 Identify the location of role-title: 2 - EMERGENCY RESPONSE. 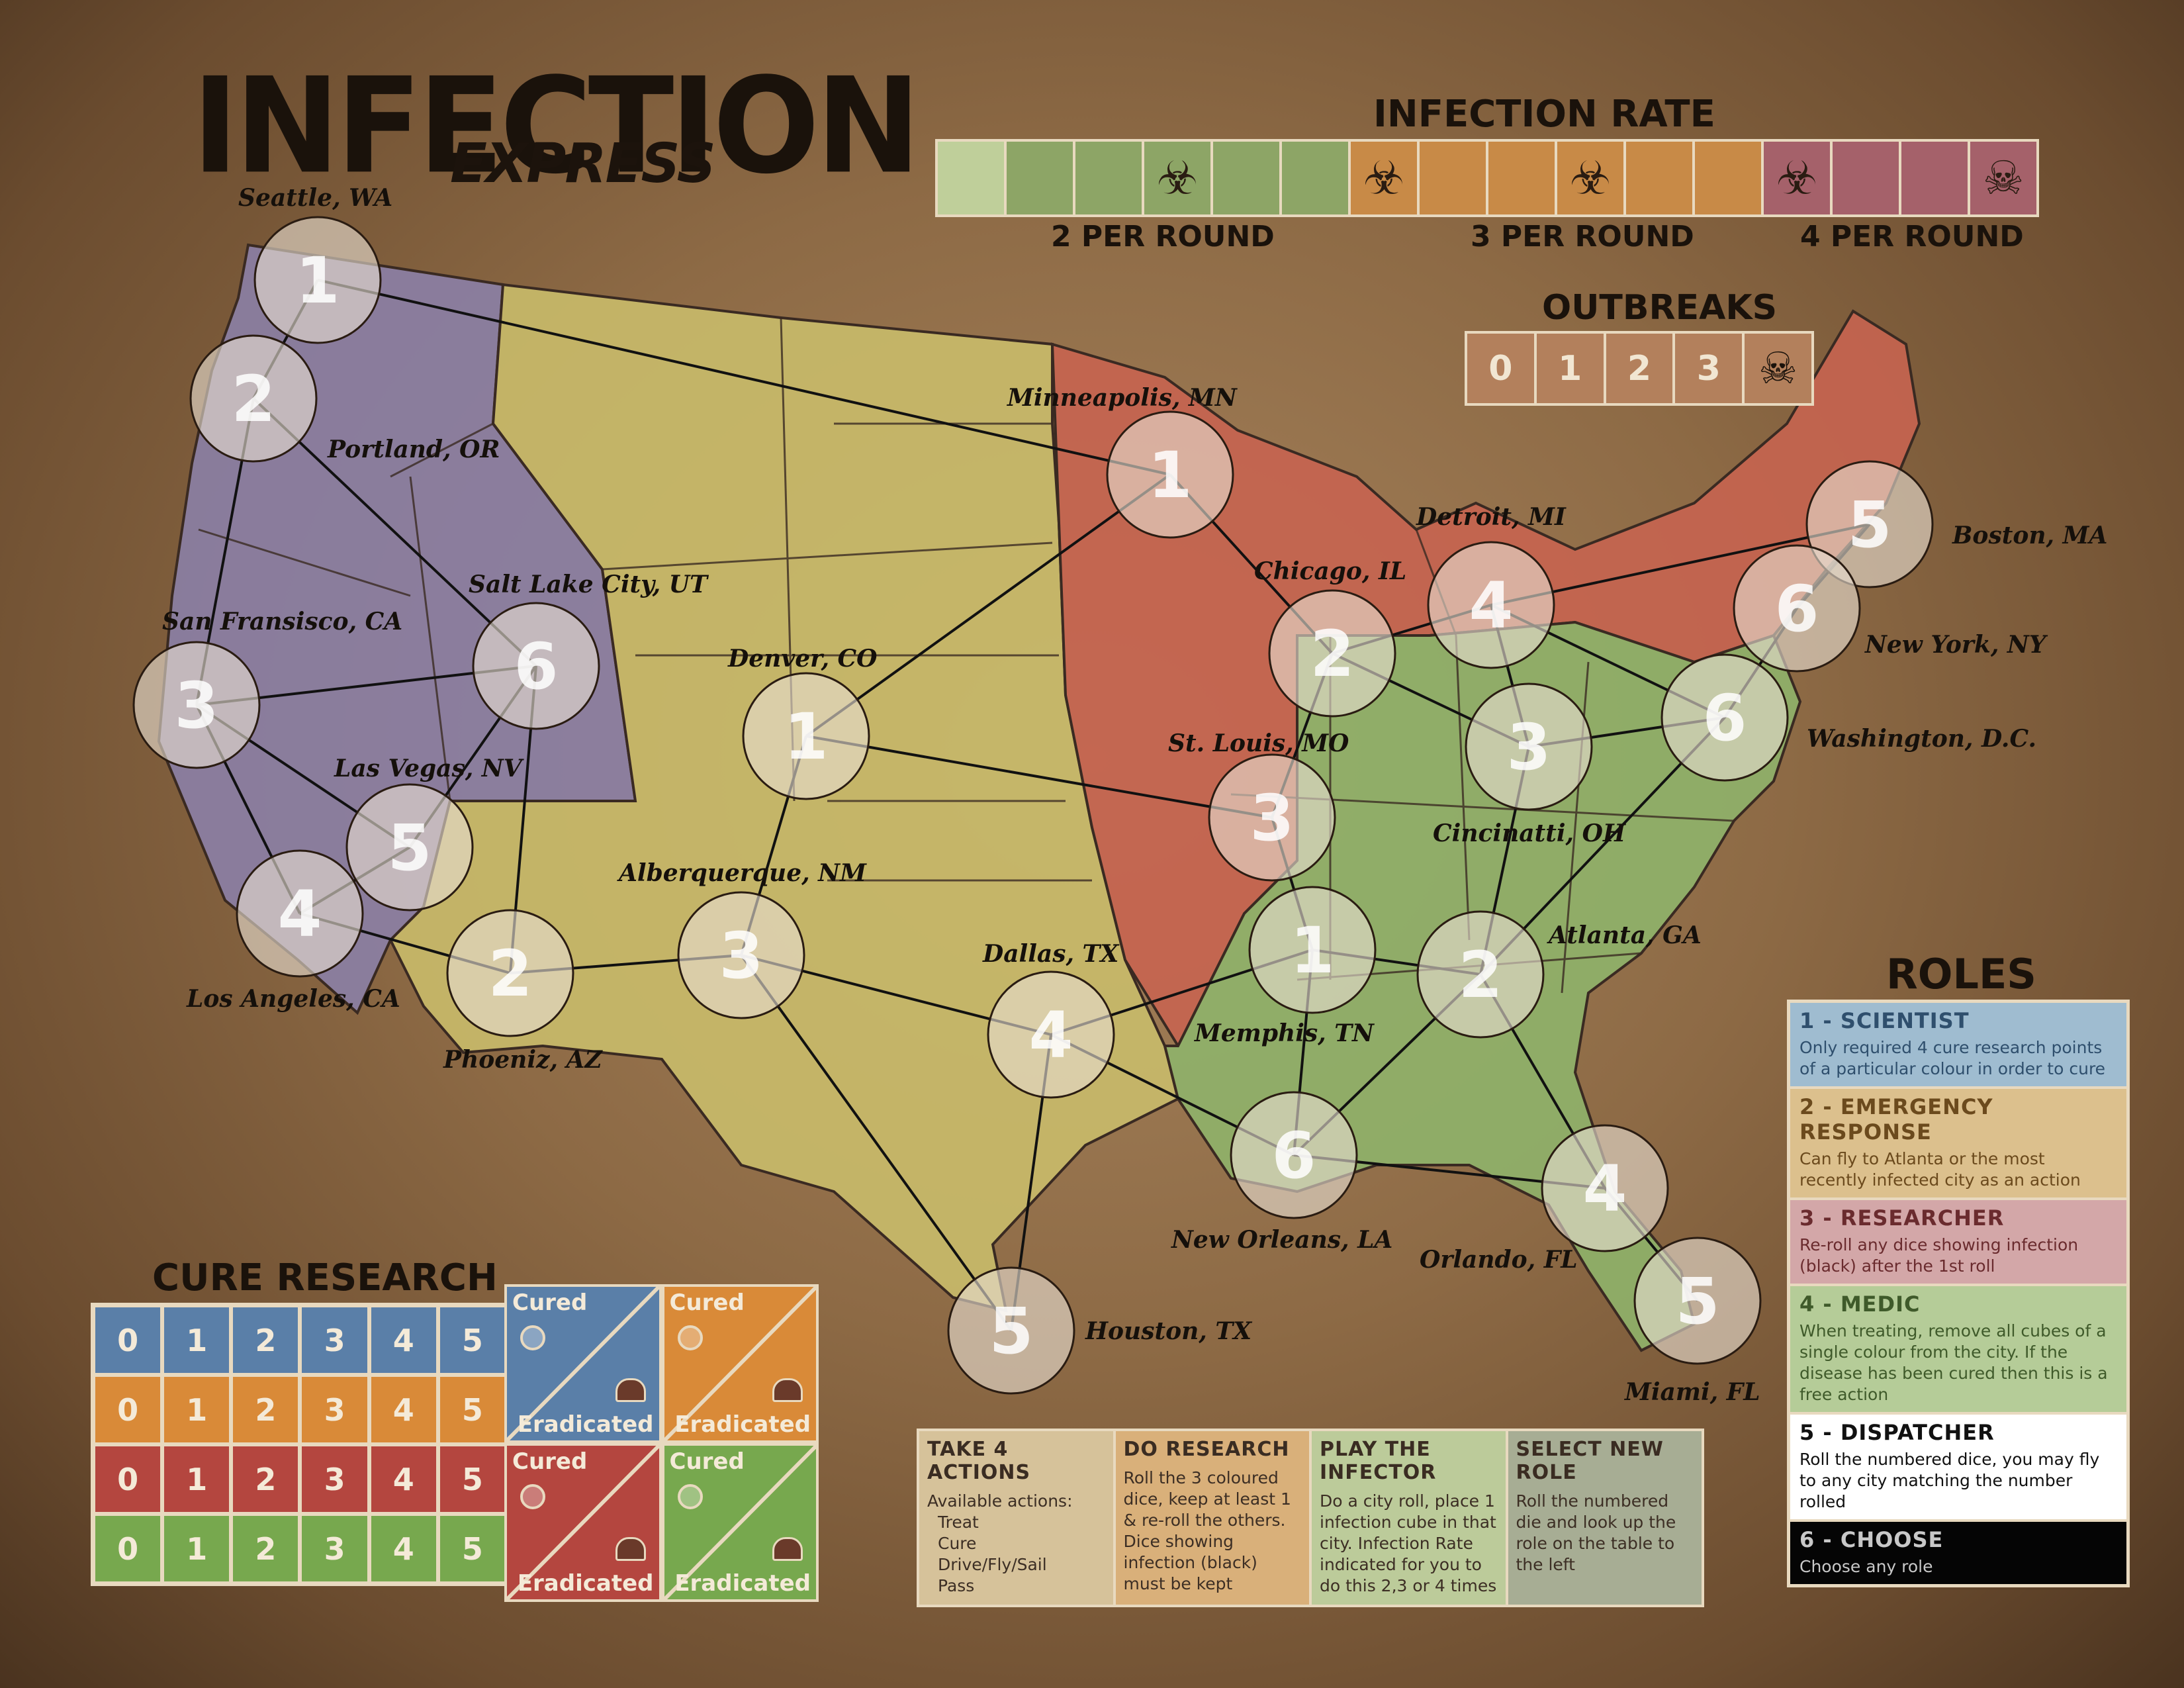
(1896, 1119).